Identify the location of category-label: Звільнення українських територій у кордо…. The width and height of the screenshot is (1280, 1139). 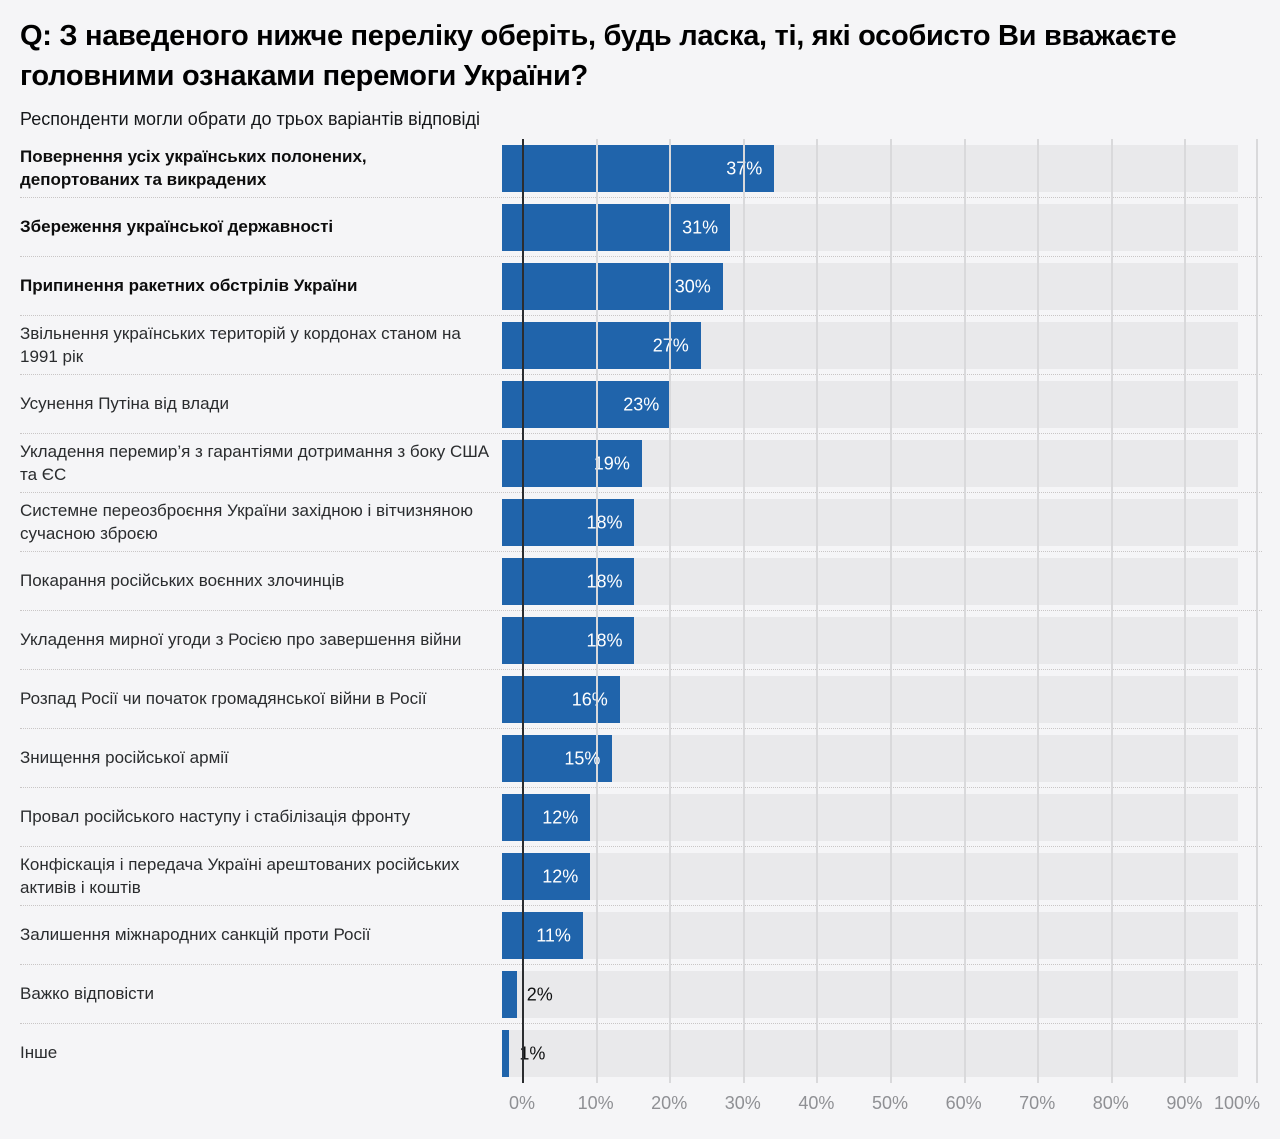
(240, 345).